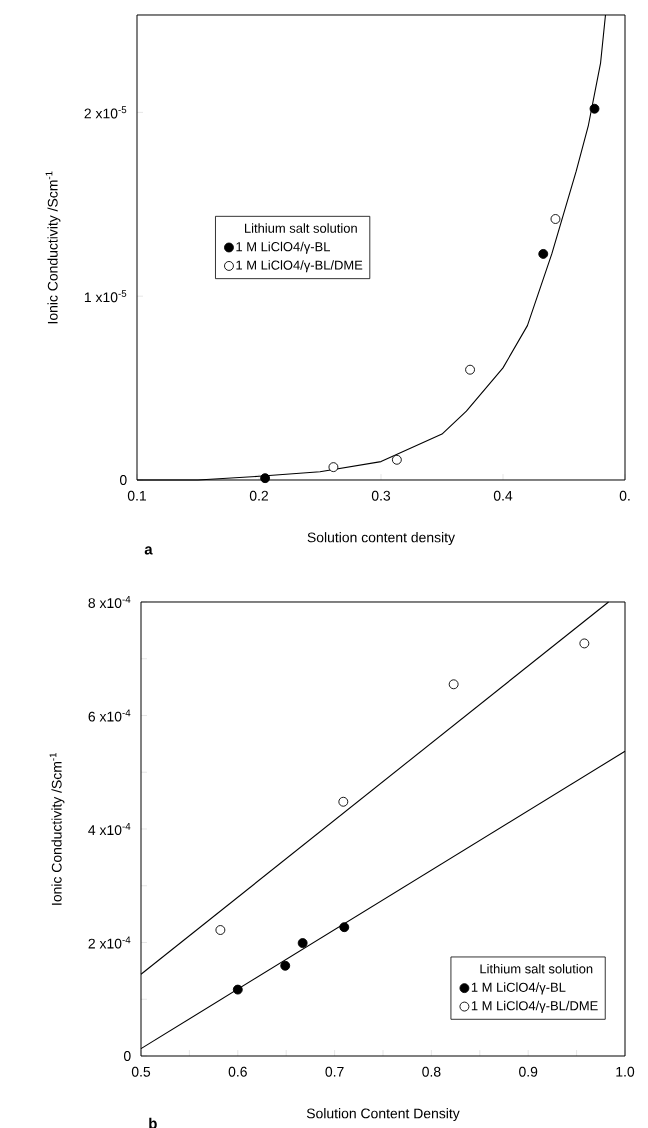 The image size is (648, 1128). I want to click on x-tick-label: 0.2, so click(258, 495).